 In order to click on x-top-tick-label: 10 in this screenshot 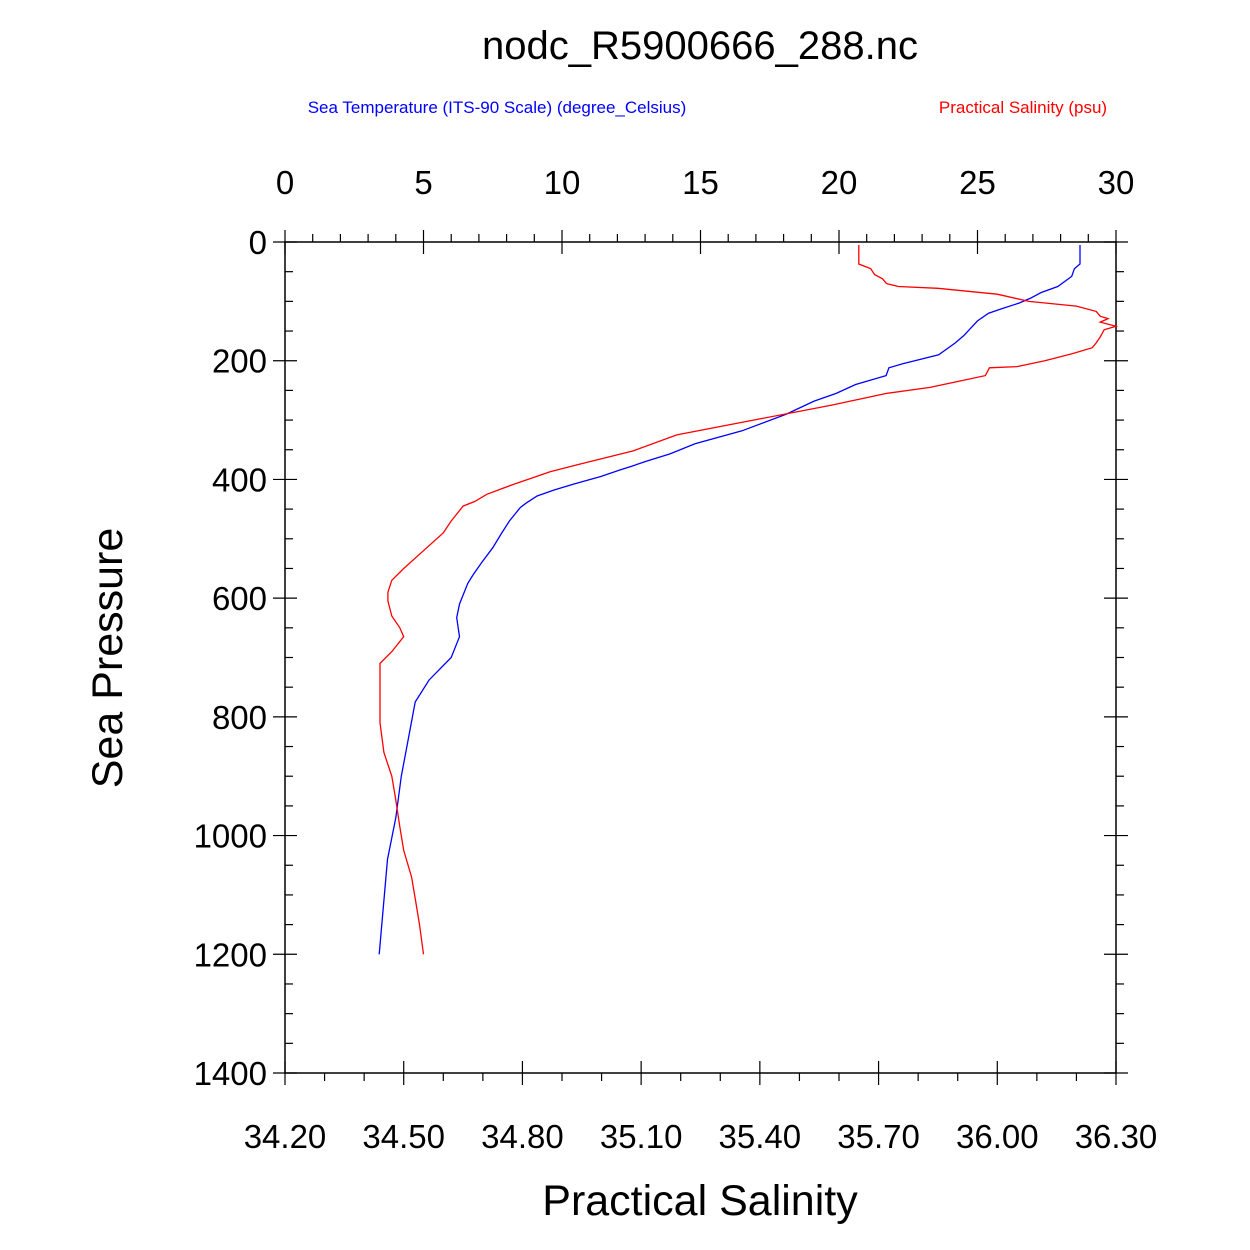, I will do `click(562, 182)`.